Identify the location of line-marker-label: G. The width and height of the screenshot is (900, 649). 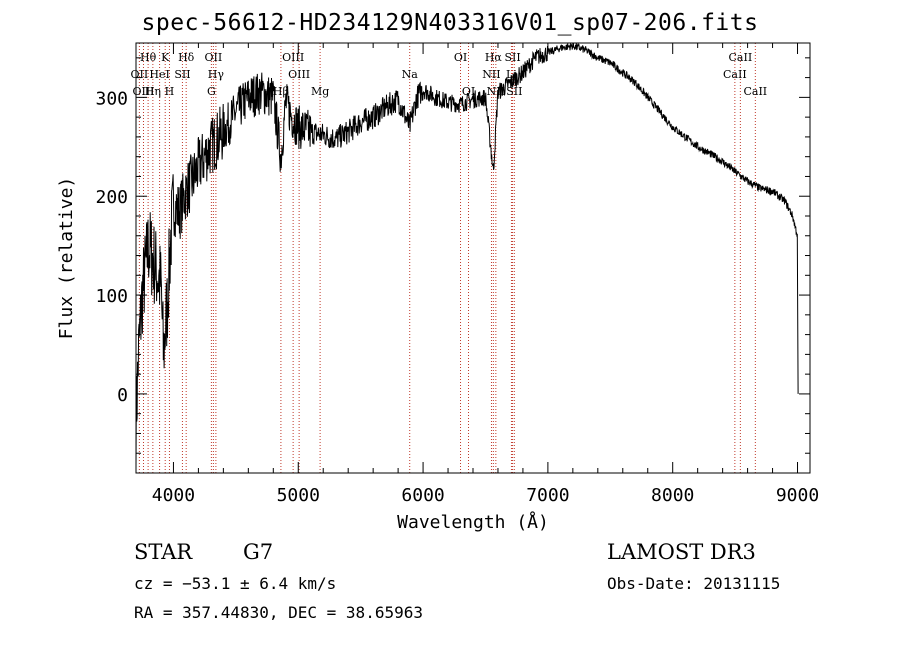
(211, 91).